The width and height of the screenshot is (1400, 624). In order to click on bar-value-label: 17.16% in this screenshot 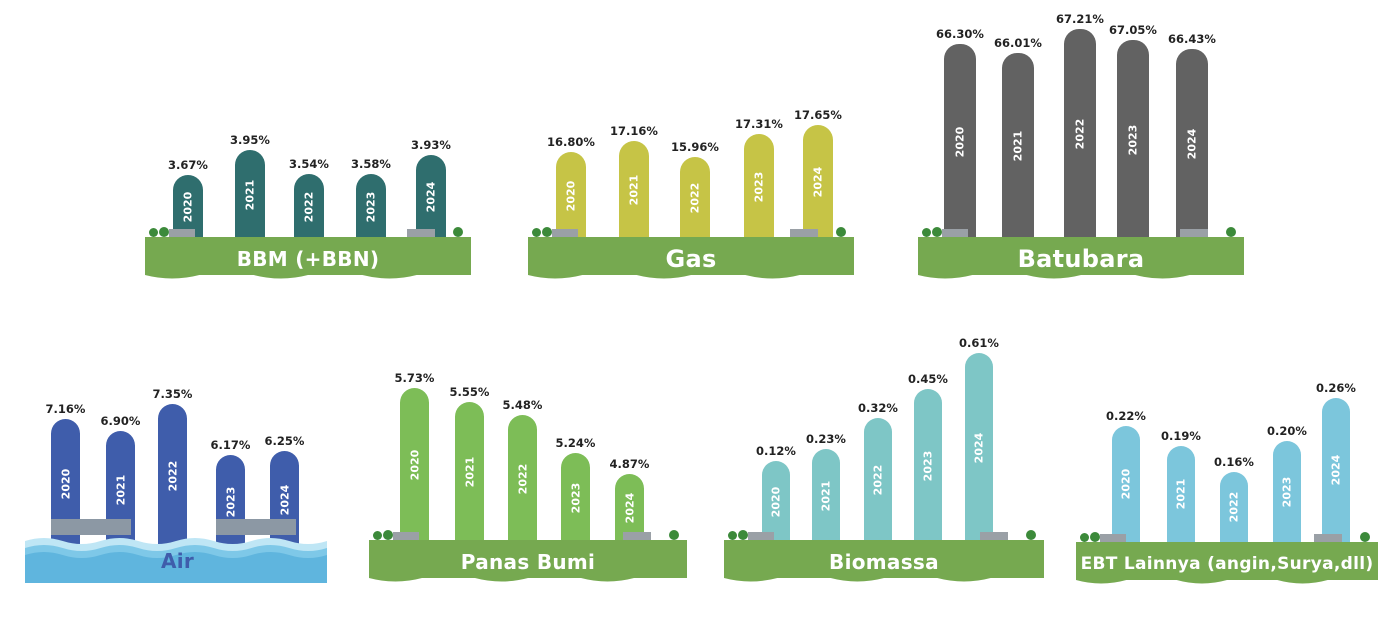, I will do `click(634, 131)`.